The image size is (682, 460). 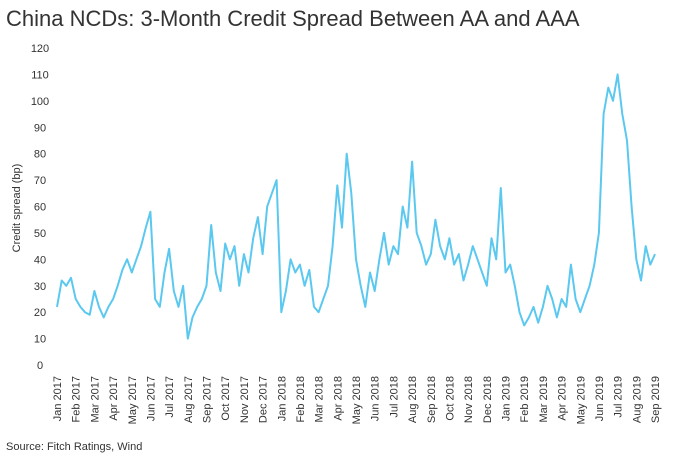 I want to click on x-tick-label: Jul 2019, so click(x=619, y=397).